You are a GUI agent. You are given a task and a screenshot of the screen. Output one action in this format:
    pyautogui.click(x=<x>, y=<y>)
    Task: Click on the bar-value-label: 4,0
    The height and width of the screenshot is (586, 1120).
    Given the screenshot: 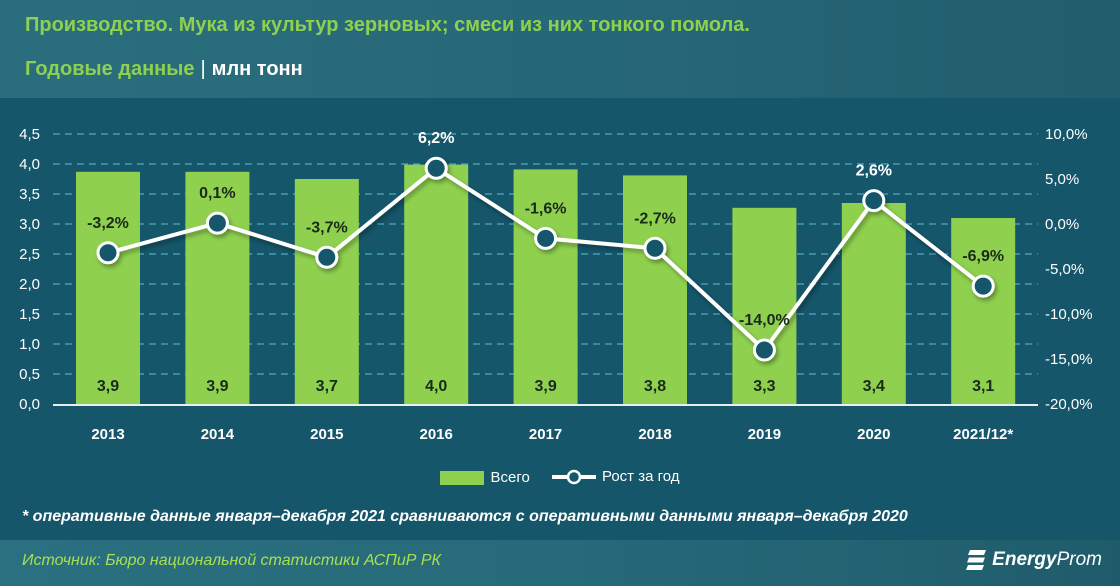 What is the action you would take?
    pyautogui.click(x=436, y=386)
    